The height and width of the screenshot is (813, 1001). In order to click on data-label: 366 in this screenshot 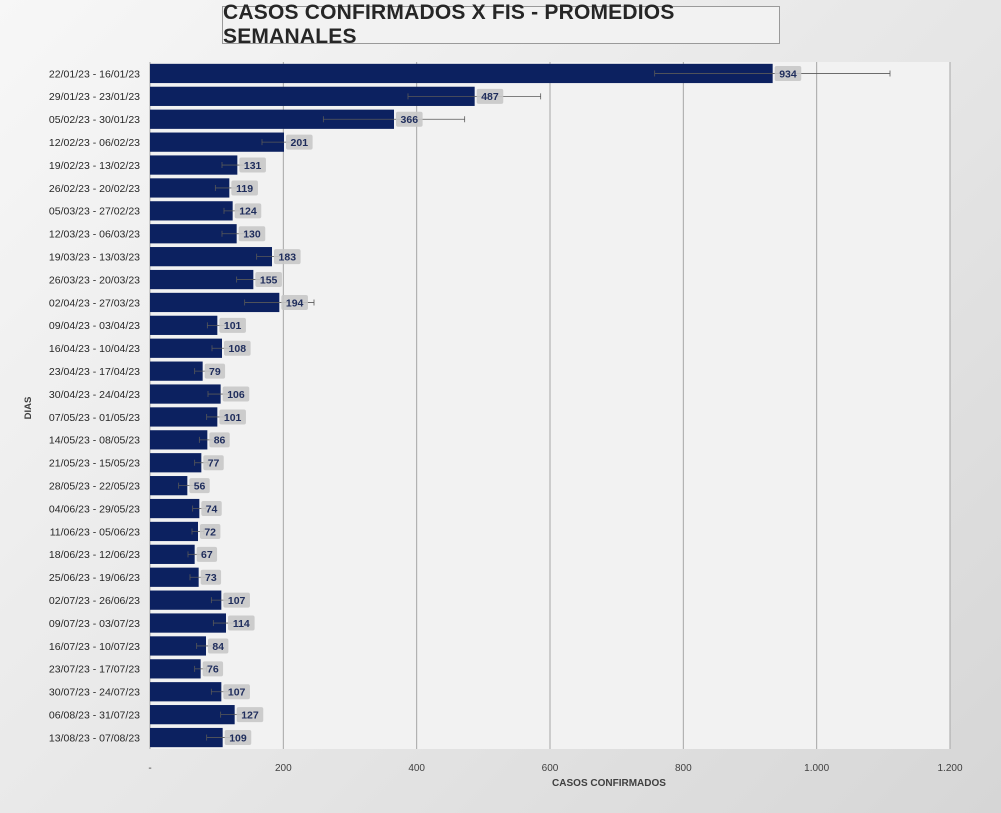, I will do `click(410, 120)`.